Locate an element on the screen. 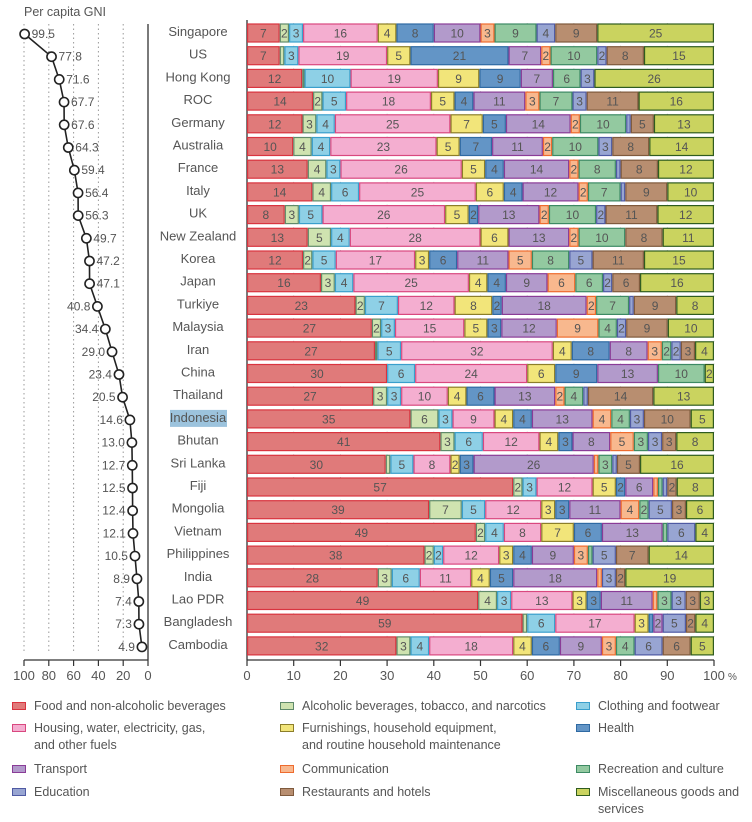 The width and height of the screenshot is (752, 822). gni-data-label: 20.5 is located at coordinates (104, 397).